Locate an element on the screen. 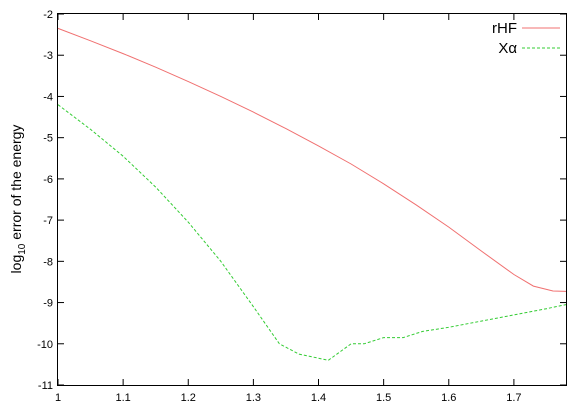  y-tick-label: -5 is located at coordinates (48, 139).